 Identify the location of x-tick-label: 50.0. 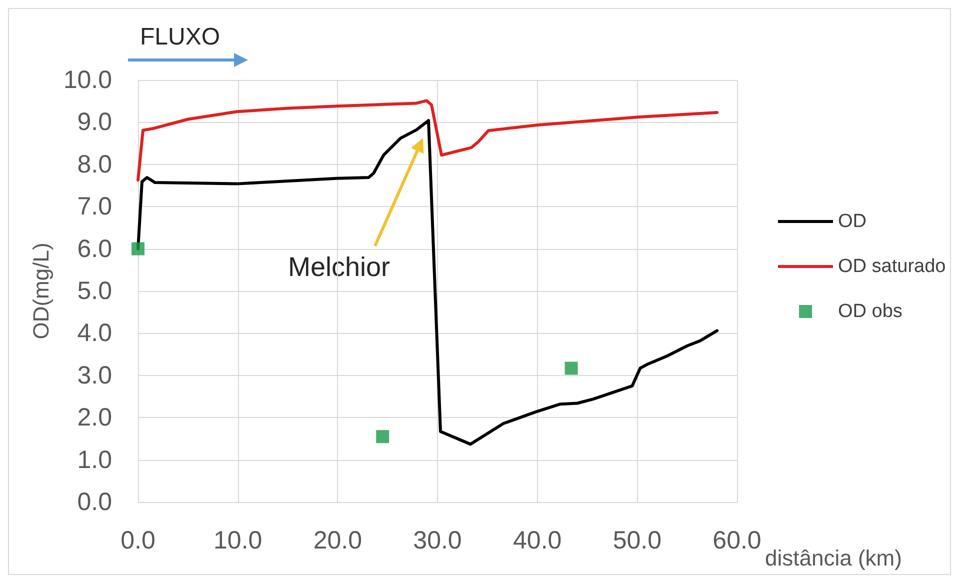
(637, 540).